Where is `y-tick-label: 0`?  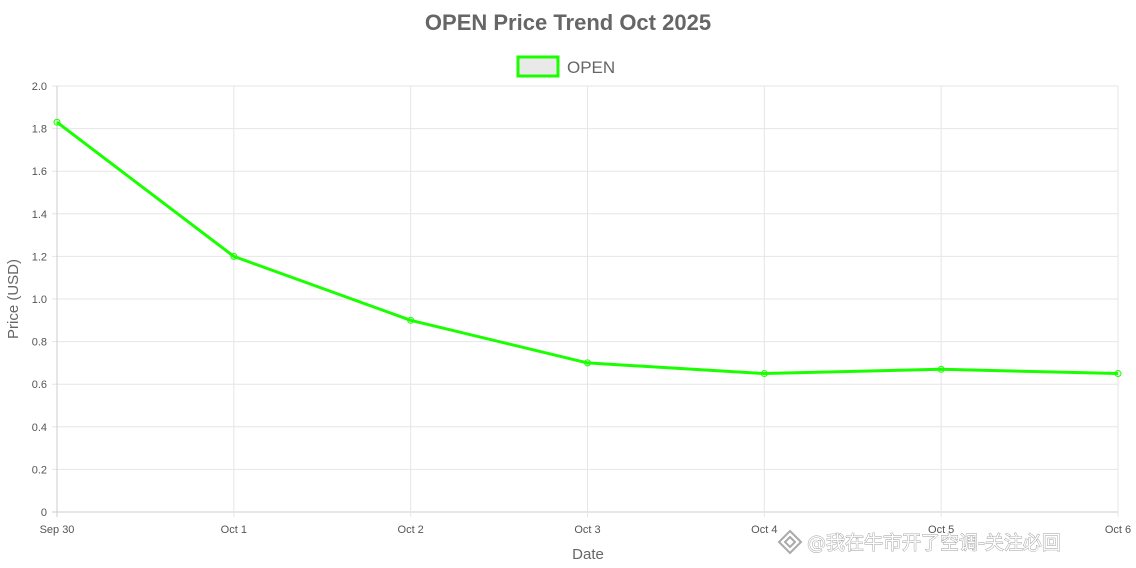
y-tick-label: 0 is located at coordinates (44, 513).